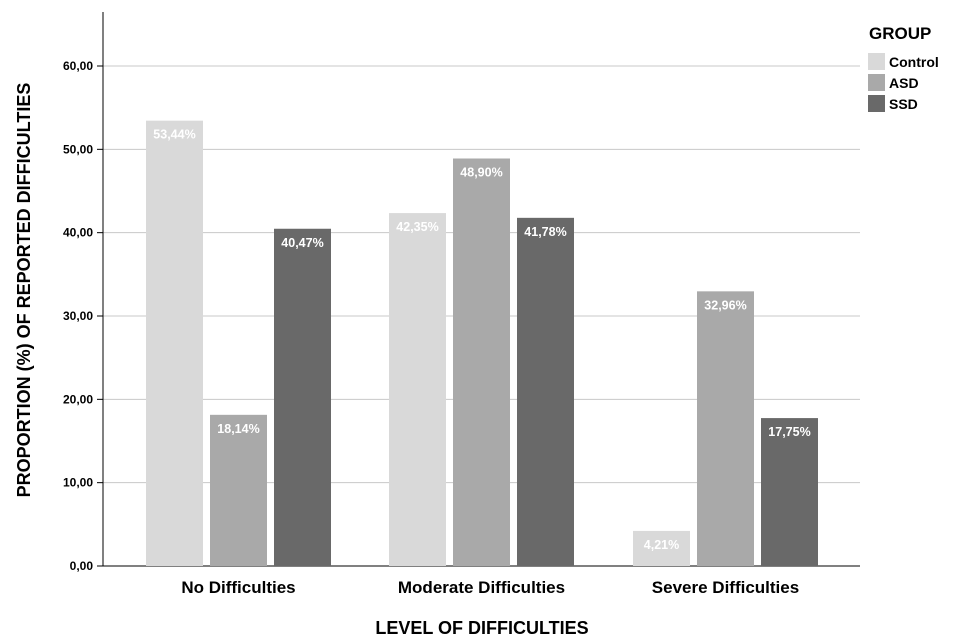  Describe the element at coordinates (78, 316) in the screenshot. I see `y-tick-label: 30,00` at that location.